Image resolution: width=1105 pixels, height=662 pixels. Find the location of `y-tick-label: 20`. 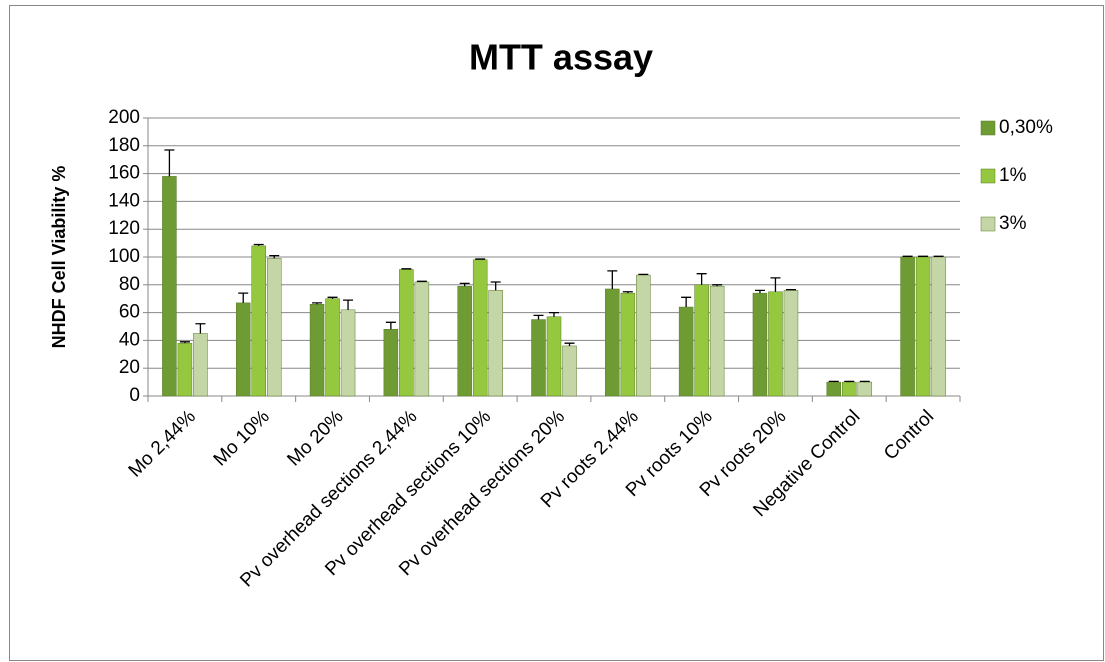

y-tick-label: 20 is located at coordinates (129, 367).